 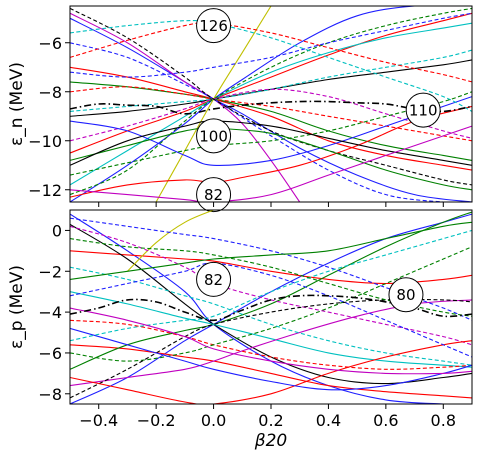 I want to click on x-axis-label: β20, so click(x=270, y=441).